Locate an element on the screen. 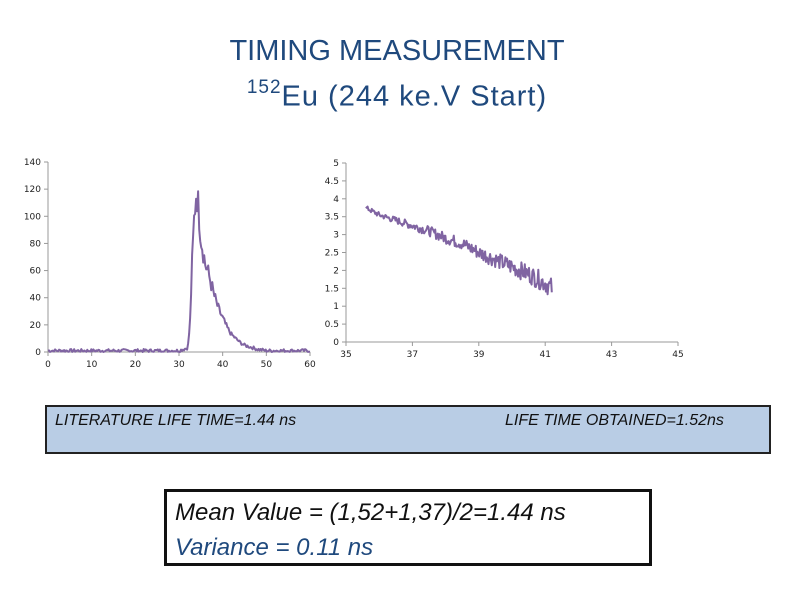 The image size is (794, 595). chart1-x-tick-label: 40 is located at coordinates (223, 365).